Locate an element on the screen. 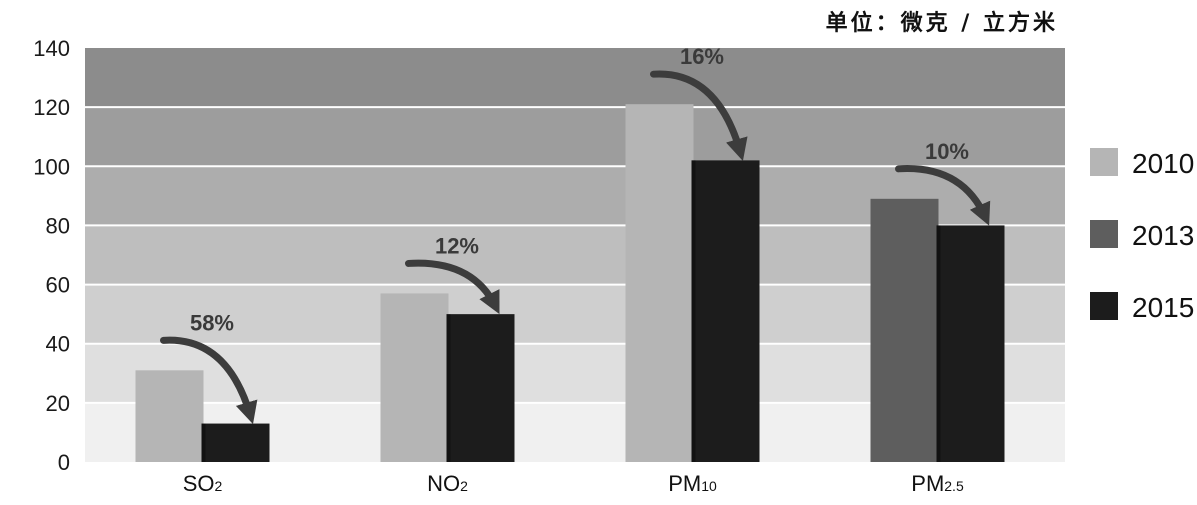 This screenshot has width=1197, height=505. legend-label-2015: 2015 is located at coordinates (1163, 307).